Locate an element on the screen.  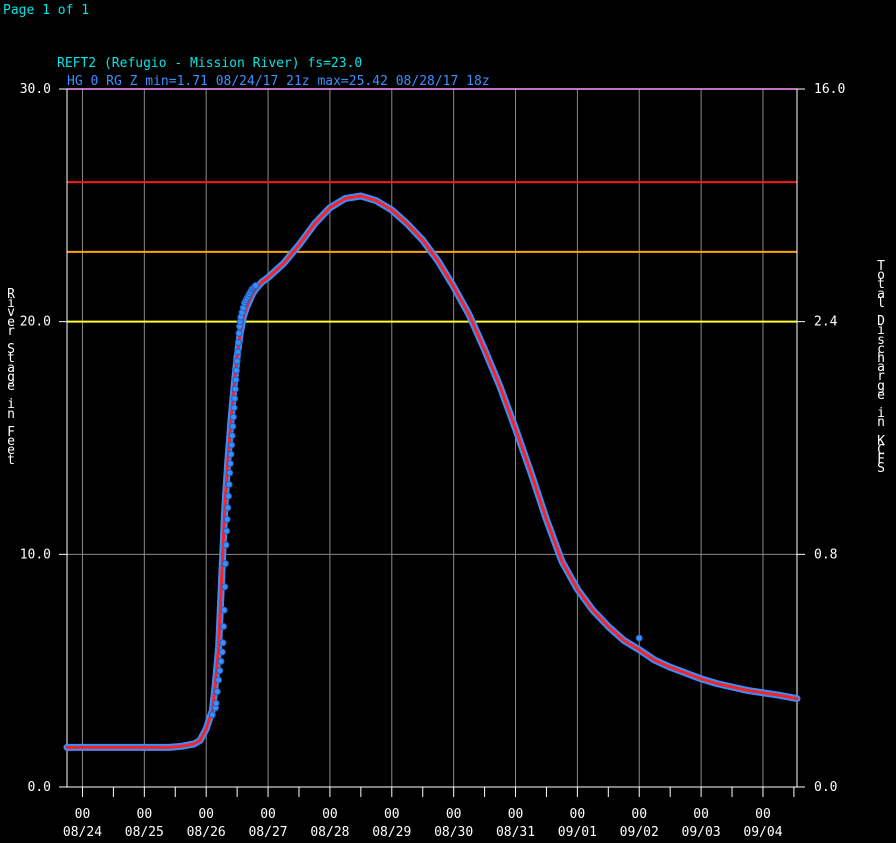
x-tick-label-date: 08/24 is located at coordinates (82, 832).